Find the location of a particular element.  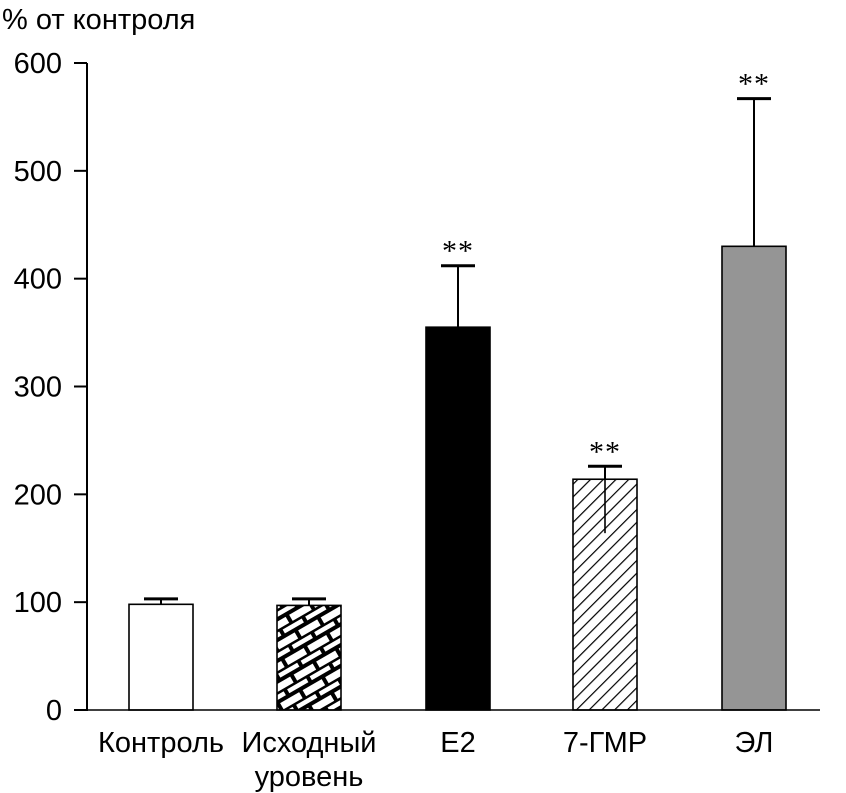

x-tick-label: Исходный is located at coordinates (309, 743).